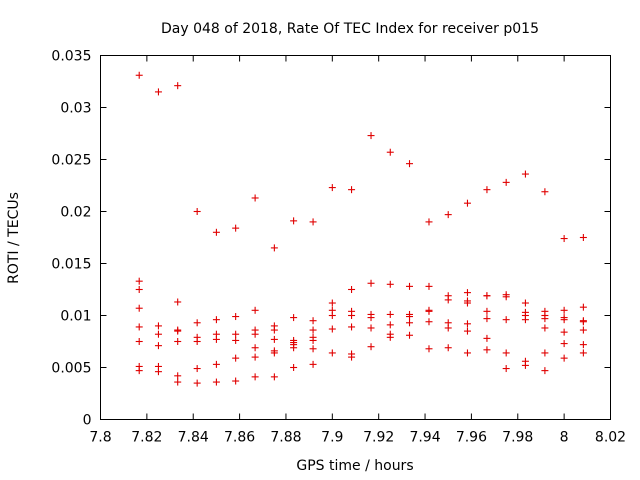 This screenshot has width=640, height=480. I want to click on x-tick-label: 7.98, so click(517, 438).